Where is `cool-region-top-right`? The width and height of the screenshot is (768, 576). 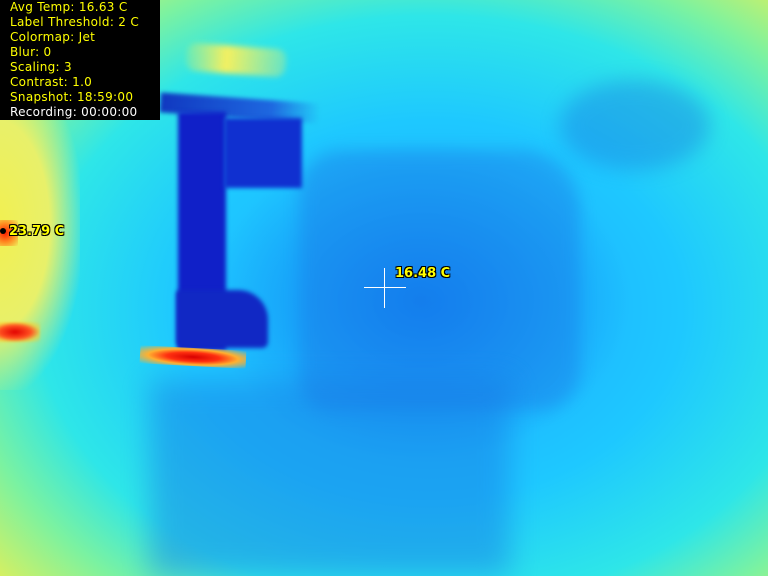
cool-region-top-right is located at coordinates (635, 125).